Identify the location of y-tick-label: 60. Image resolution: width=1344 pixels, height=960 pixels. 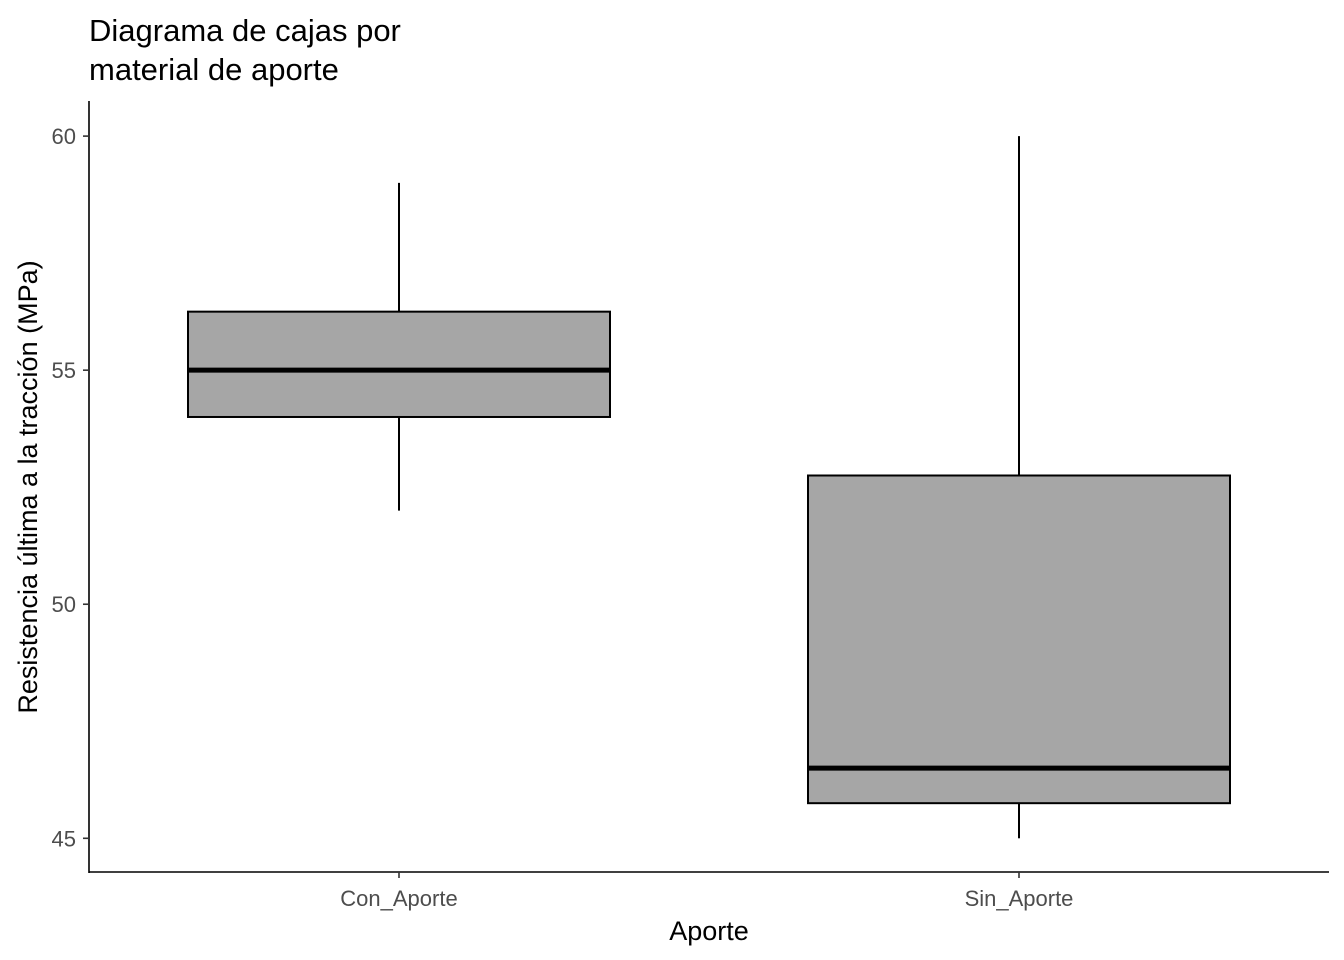
(64, 136).